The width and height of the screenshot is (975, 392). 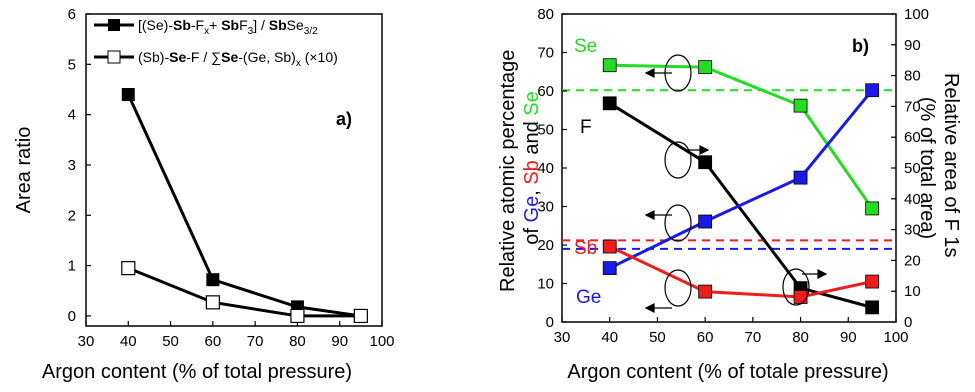 I want to click on legend-entry-sb-ratio: [(Se)-Sb-Fx+ SbF3] / SbSe3/2, so click(x=228, y=27).